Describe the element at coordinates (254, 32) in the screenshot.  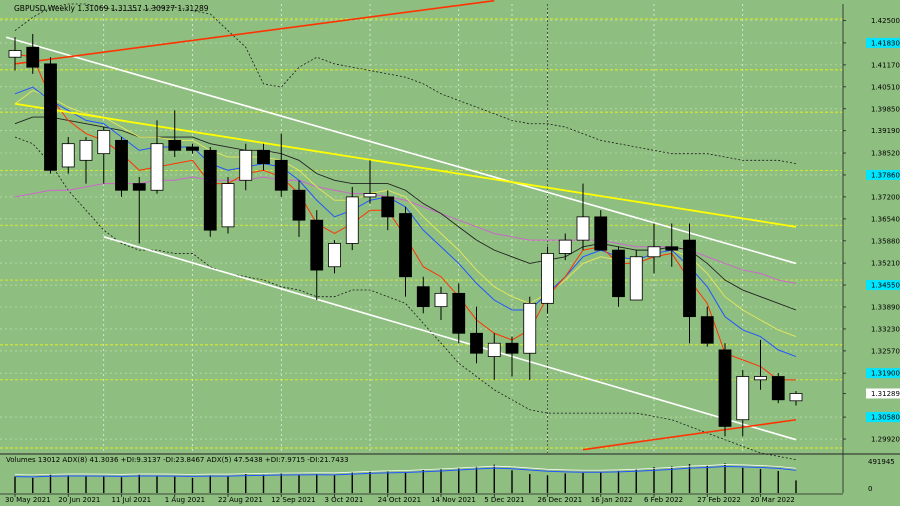
I see `red-trendline-upper` at that location.